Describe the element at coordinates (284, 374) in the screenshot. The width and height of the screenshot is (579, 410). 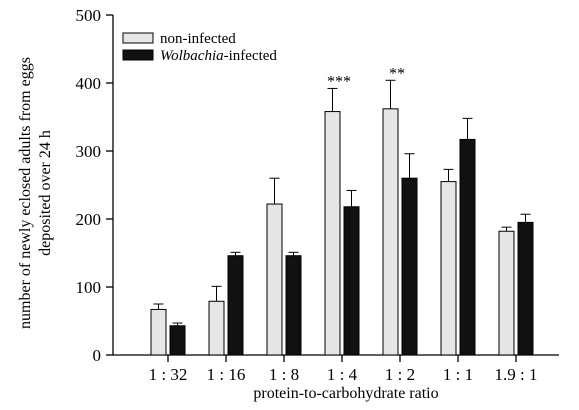
I see `x-tick-label: 1 : 8` at that location.